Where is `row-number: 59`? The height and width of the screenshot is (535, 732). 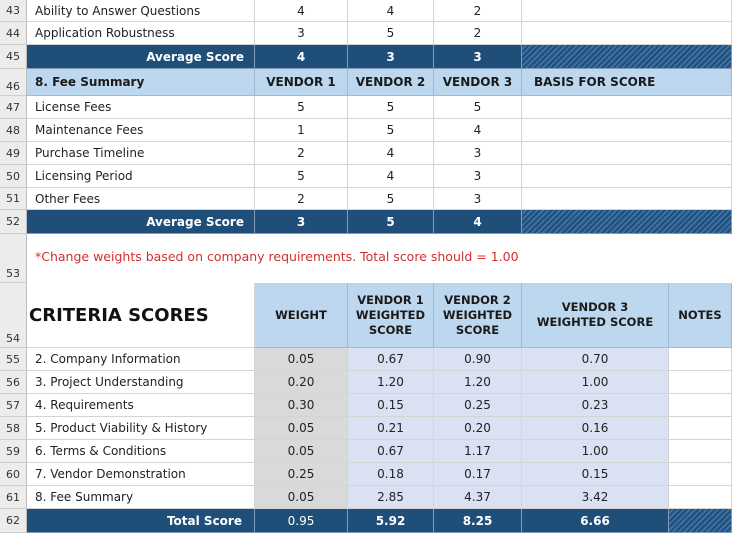
row-number: 59 is located at coordinates (13, 451).